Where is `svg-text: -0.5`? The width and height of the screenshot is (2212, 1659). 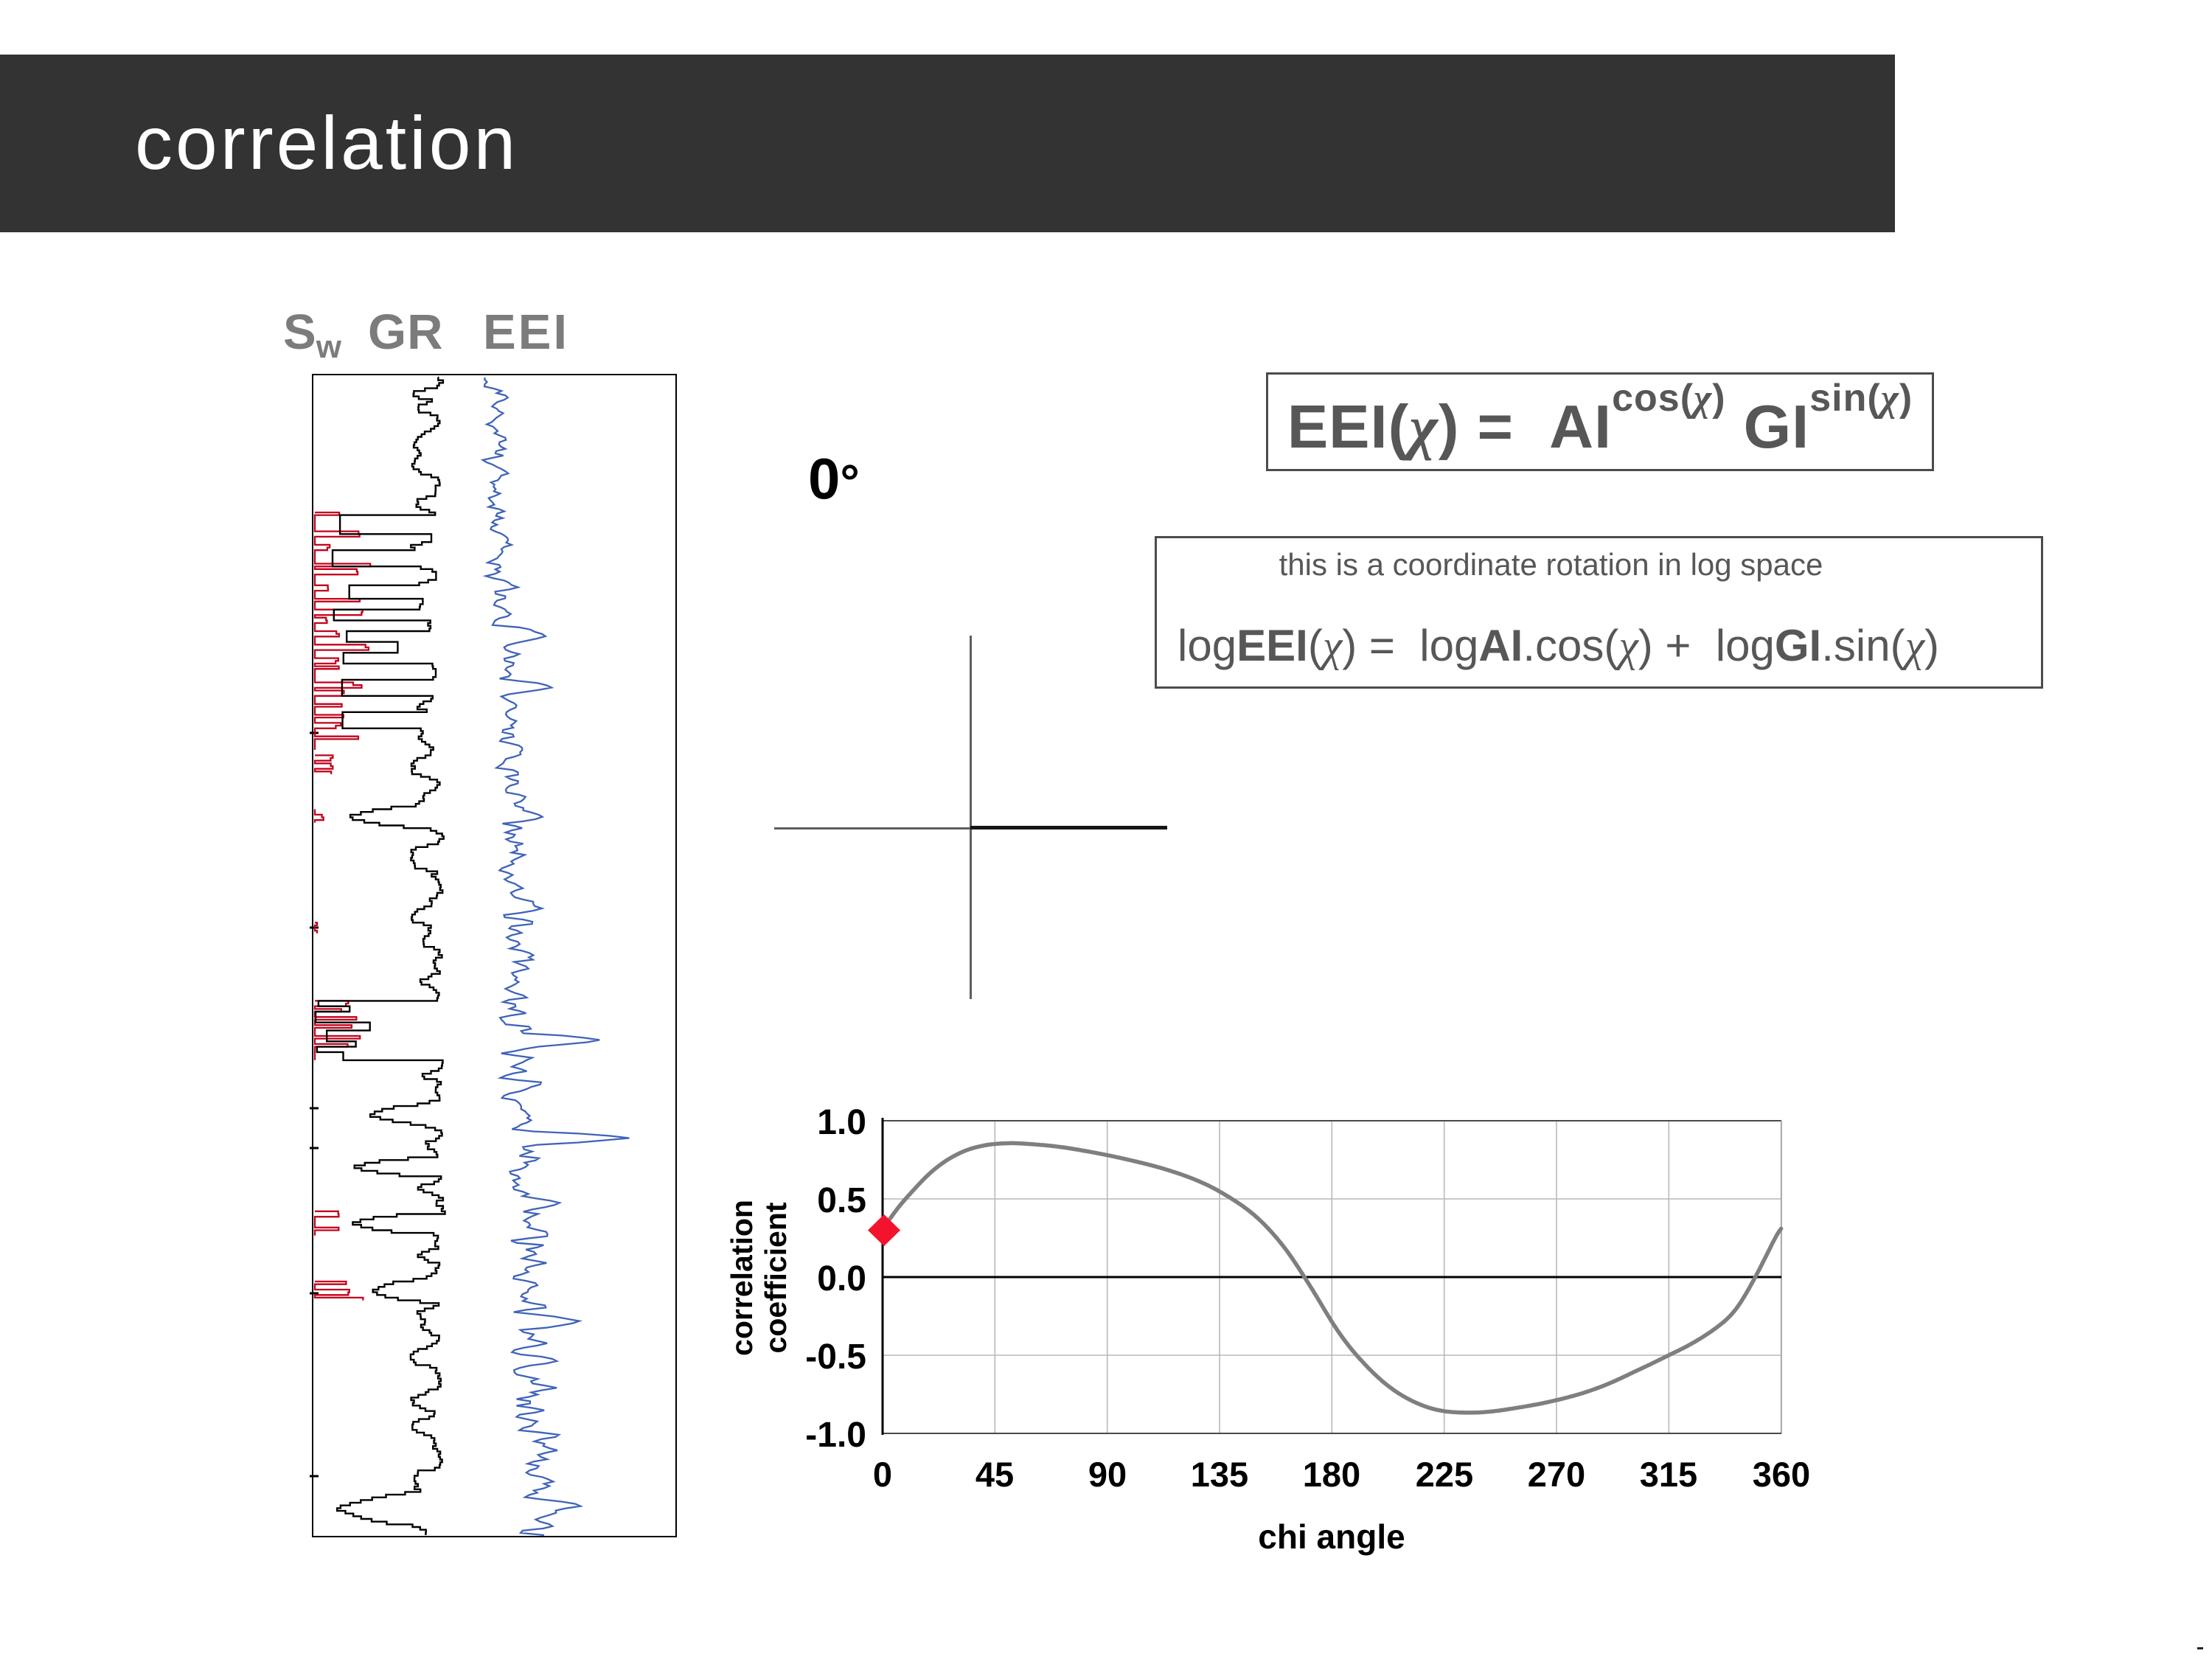
svg-text: -0.5 is located at coordinates (835, 1357).